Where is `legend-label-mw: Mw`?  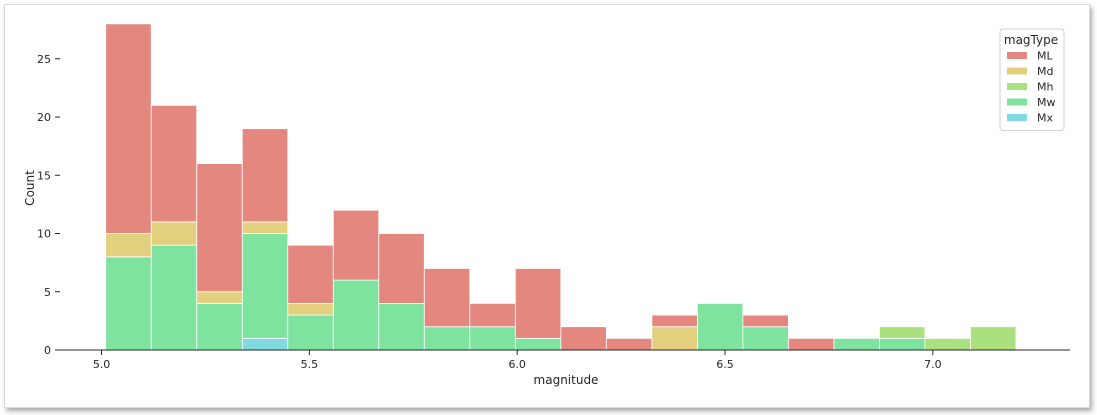 legend-label-mw: Mw is located at coordinates (1046, 102).